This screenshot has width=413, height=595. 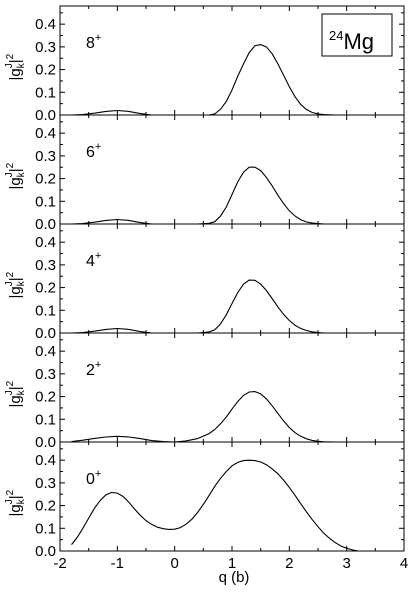 I want to click on panel-label-value: 8, so click(x=90, y=43).